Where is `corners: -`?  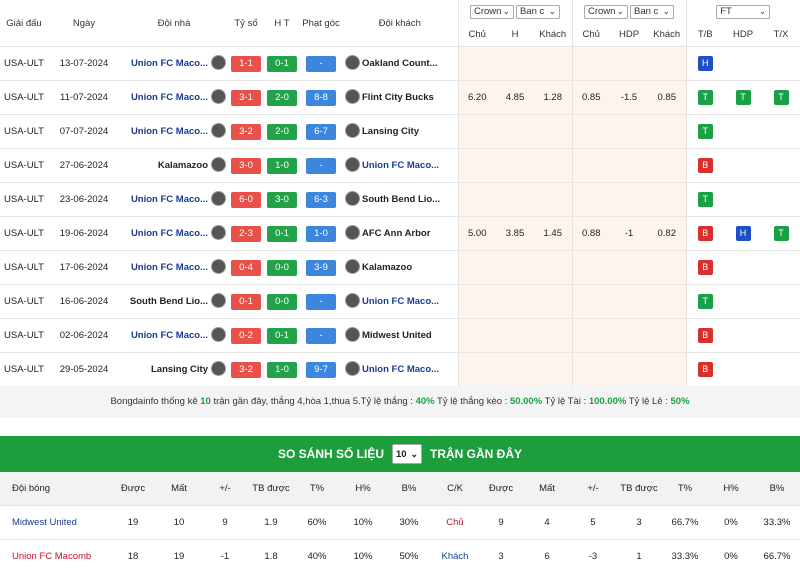
corners: - is located at coordinates (321, 166).